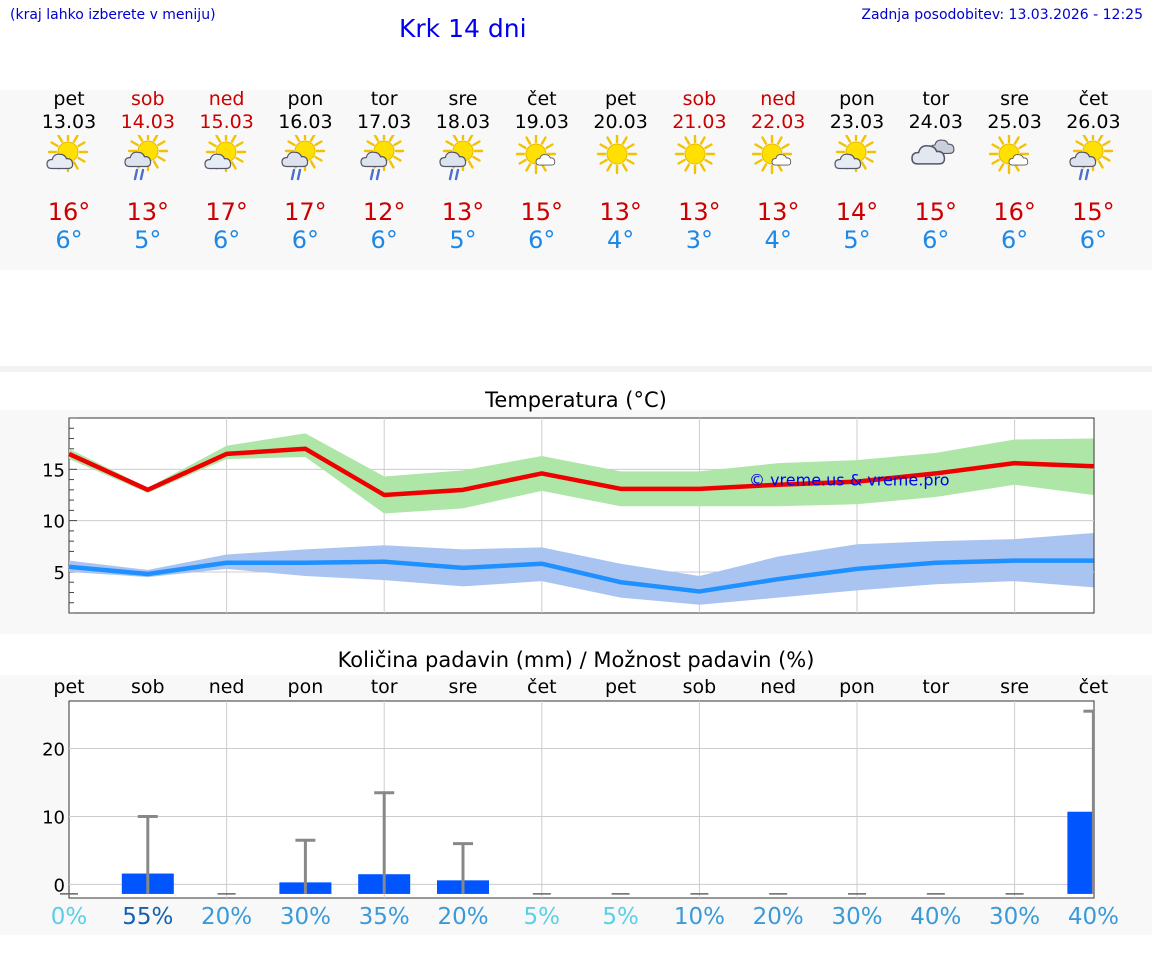  What do you see at coordinates (53, 470) in the screenshot?
I see `y-tick-label: 15` at bounding box center [53, 470].